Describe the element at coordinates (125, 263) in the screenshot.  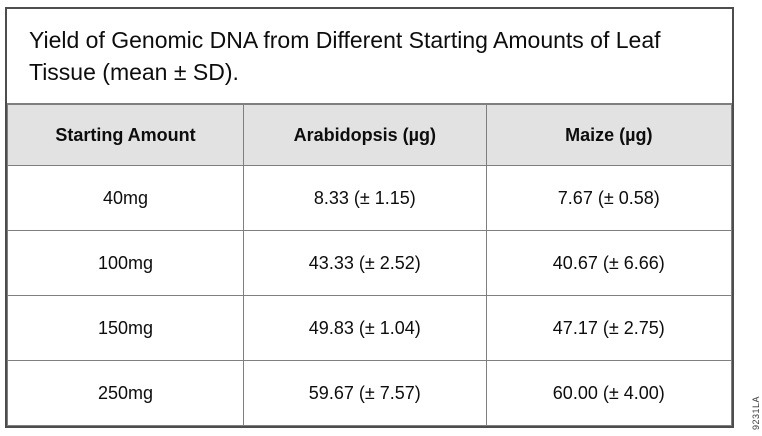
I see `cell-starting-amount: 100mg` at that location.